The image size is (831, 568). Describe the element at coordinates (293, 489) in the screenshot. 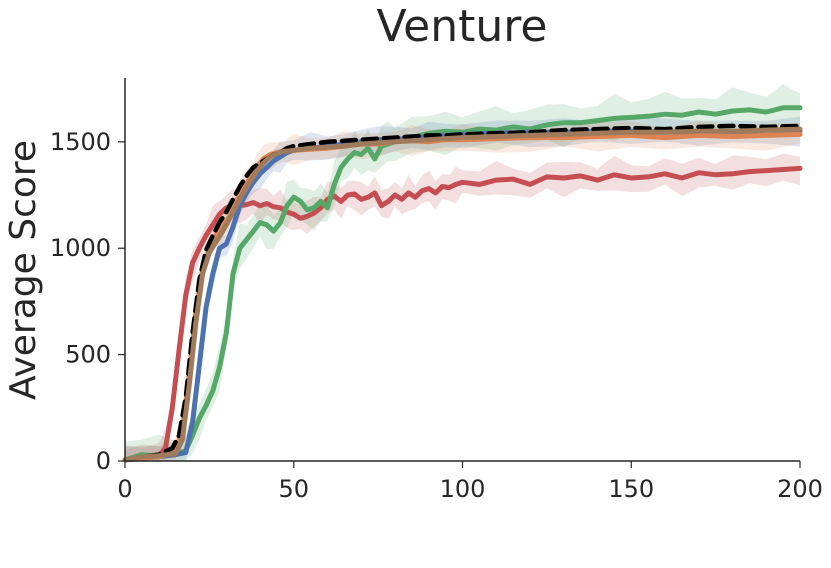

I see `x-tick-label: 50` at that location.